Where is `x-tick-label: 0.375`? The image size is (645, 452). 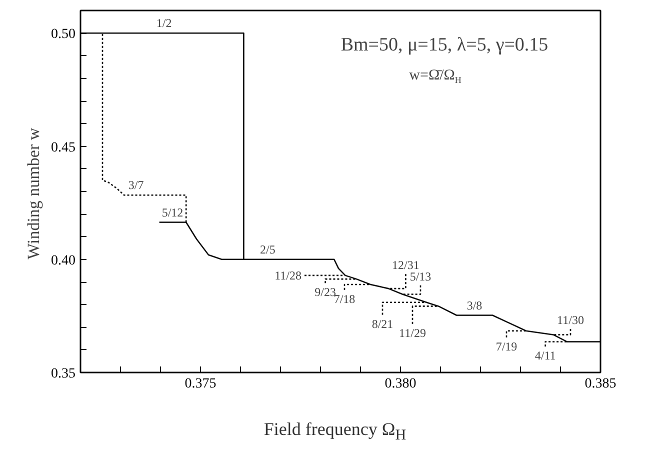 x-tick-label: 0.375 is located at coordinates (200, 384).